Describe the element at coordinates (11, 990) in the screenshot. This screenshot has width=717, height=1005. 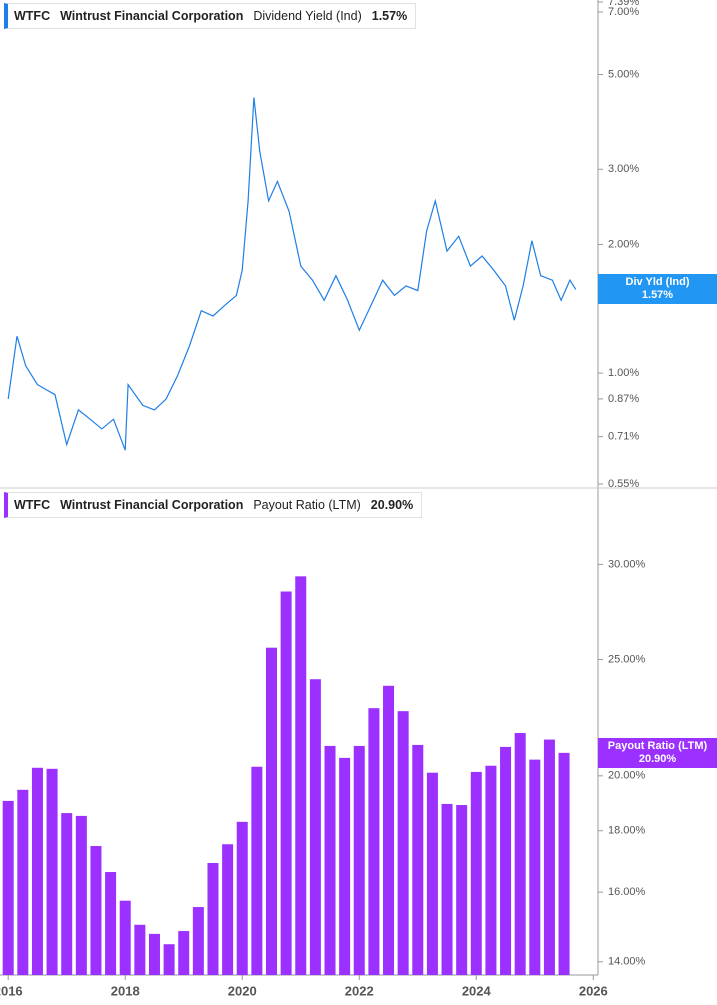
I see `x-tick-label: 2016` at that location.